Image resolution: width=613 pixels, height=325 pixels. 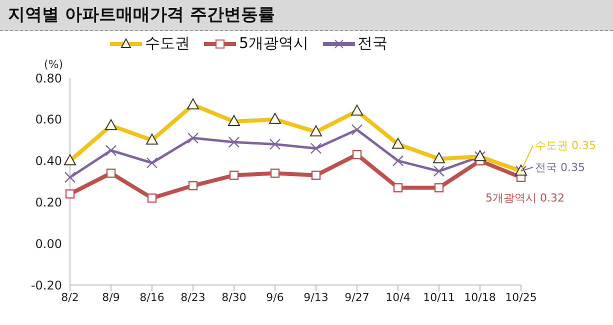 What do you see at coordinates (152, 297) in the screenshot?
I see `x-tick-label: 8/16` at bounding box center [152, 297].